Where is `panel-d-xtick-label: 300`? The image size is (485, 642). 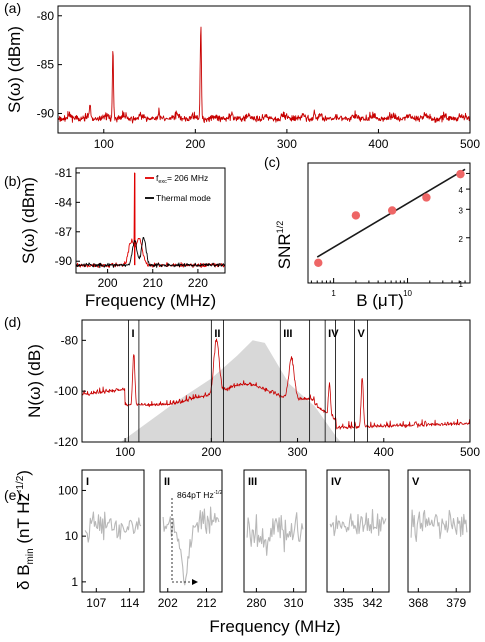
panel-d-xtick-label: 300 is located at coordinates (298, 452).